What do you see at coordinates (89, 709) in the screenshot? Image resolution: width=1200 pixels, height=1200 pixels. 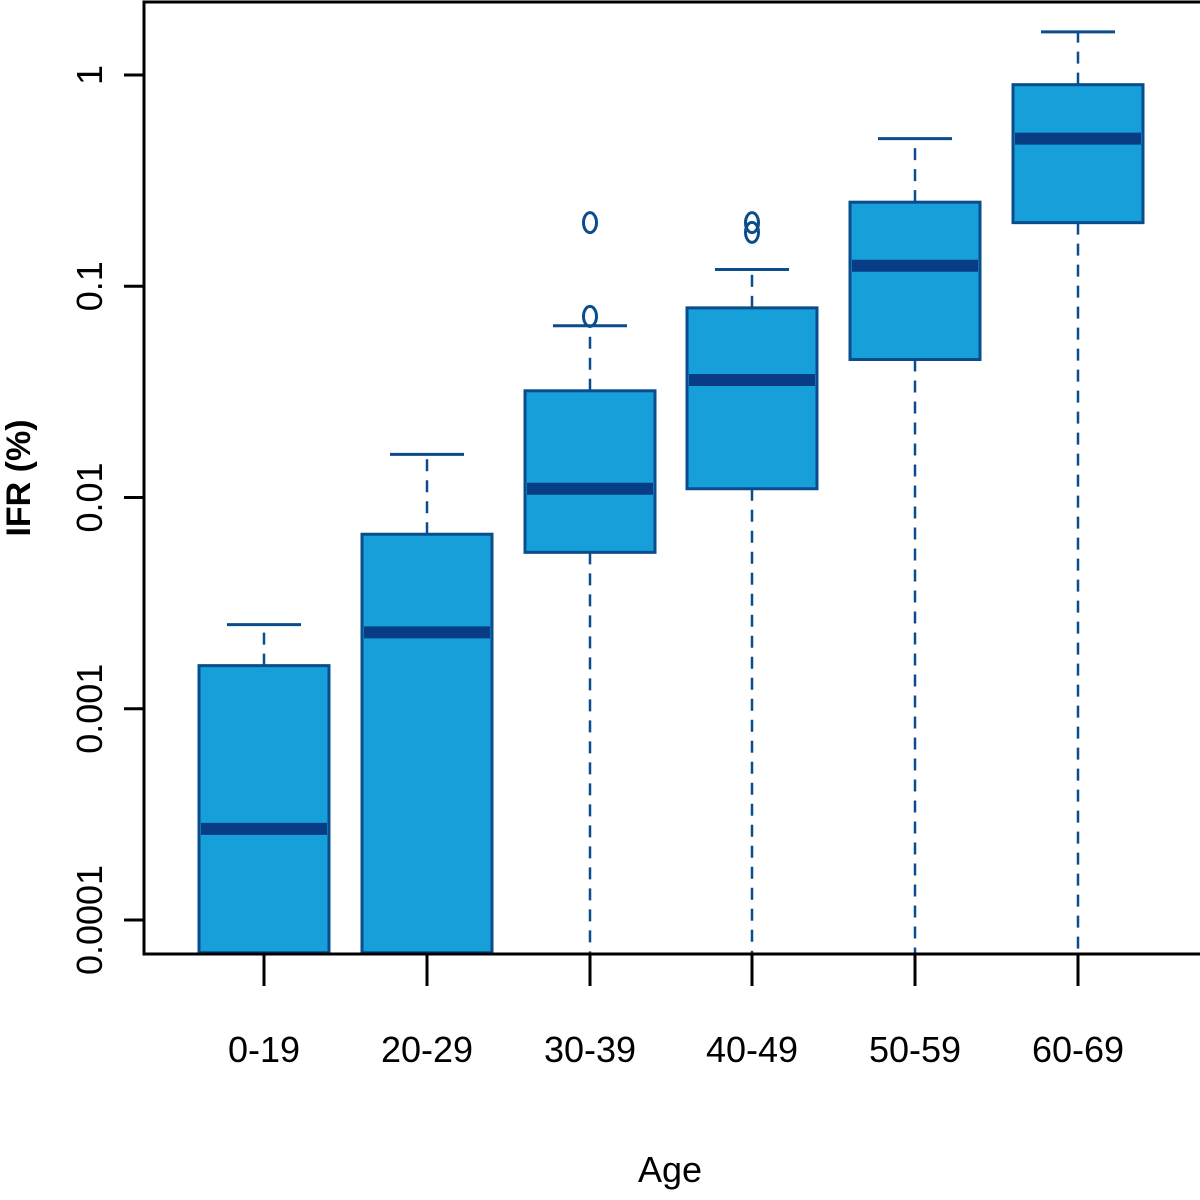 I see `y-tick-label: 0.001` at bounding box center [89, 709].